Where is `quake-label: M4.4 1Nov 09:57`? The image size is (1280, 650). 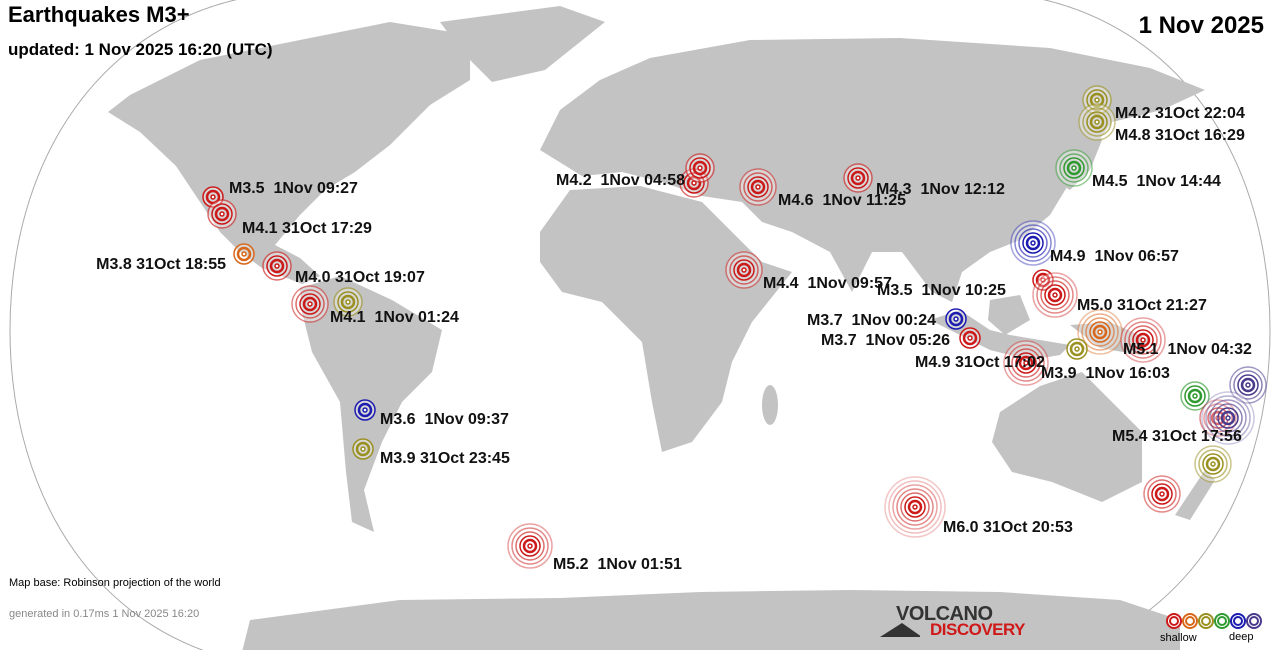
quake-label: M4.4 1Nov 09:57 is located at coordinates (827, 283).